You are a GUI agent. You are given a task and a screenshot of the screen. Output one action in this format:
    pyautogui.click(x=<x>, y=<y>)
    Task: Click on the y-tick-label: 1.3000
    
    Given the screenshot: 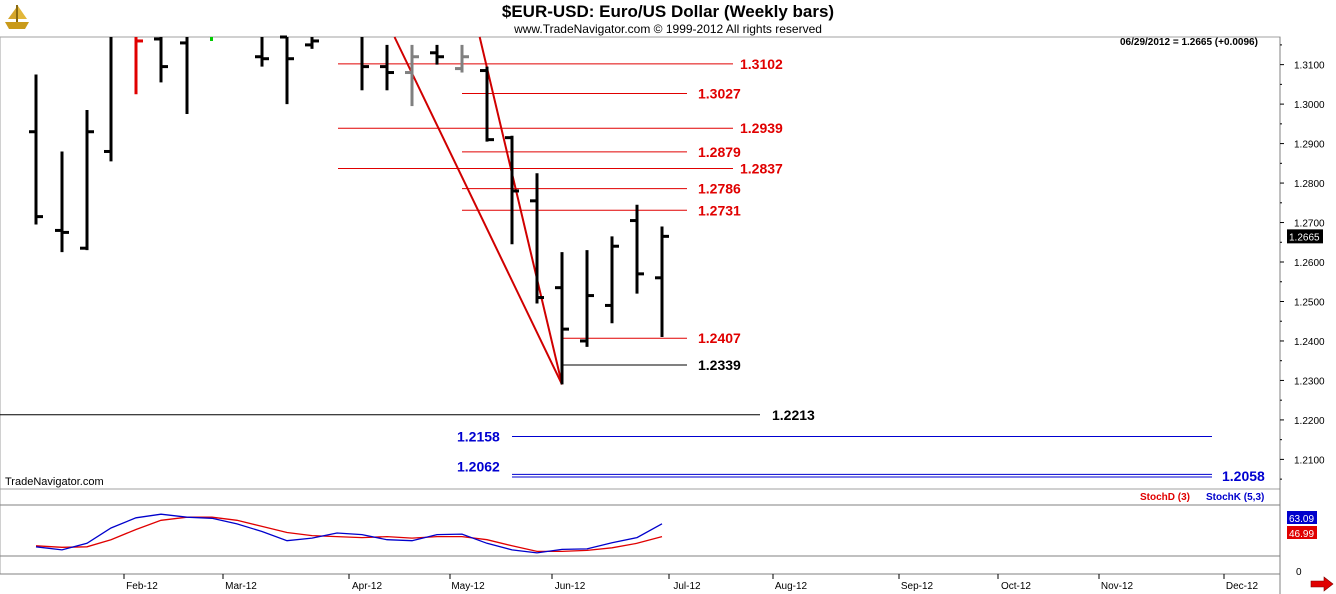 What is the action you would take?
    pyautogui.click(x=1309, y=105)
    